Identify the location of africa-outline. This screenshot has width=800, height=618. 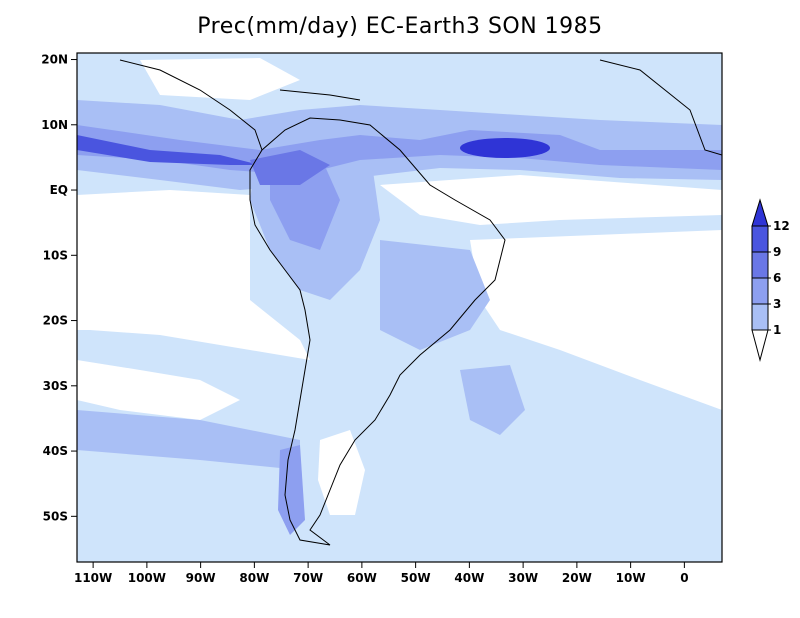
(660, 107).